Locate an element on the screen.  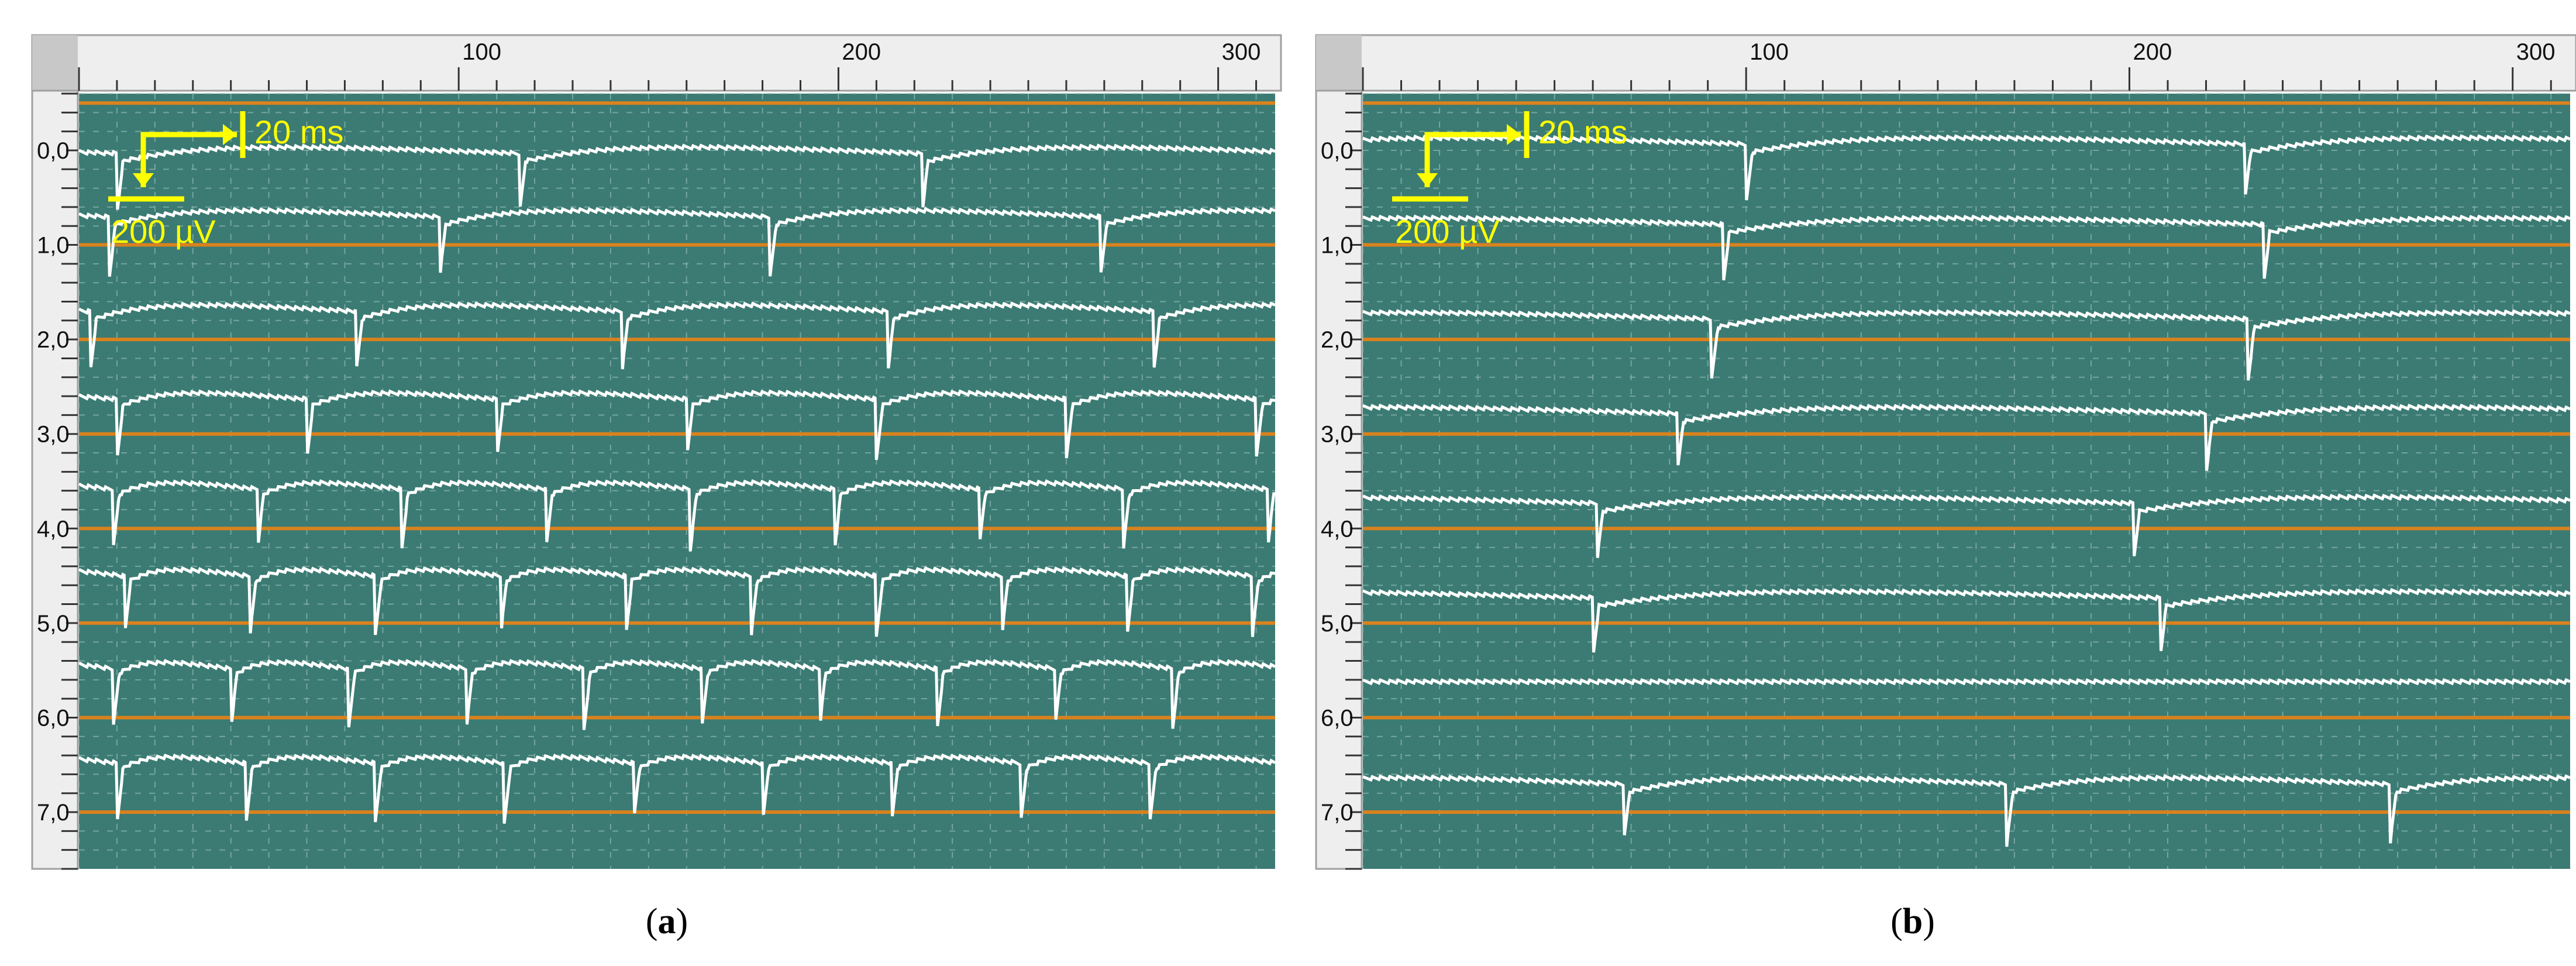
caption-a: (a) is located at coordinates (666, 922).